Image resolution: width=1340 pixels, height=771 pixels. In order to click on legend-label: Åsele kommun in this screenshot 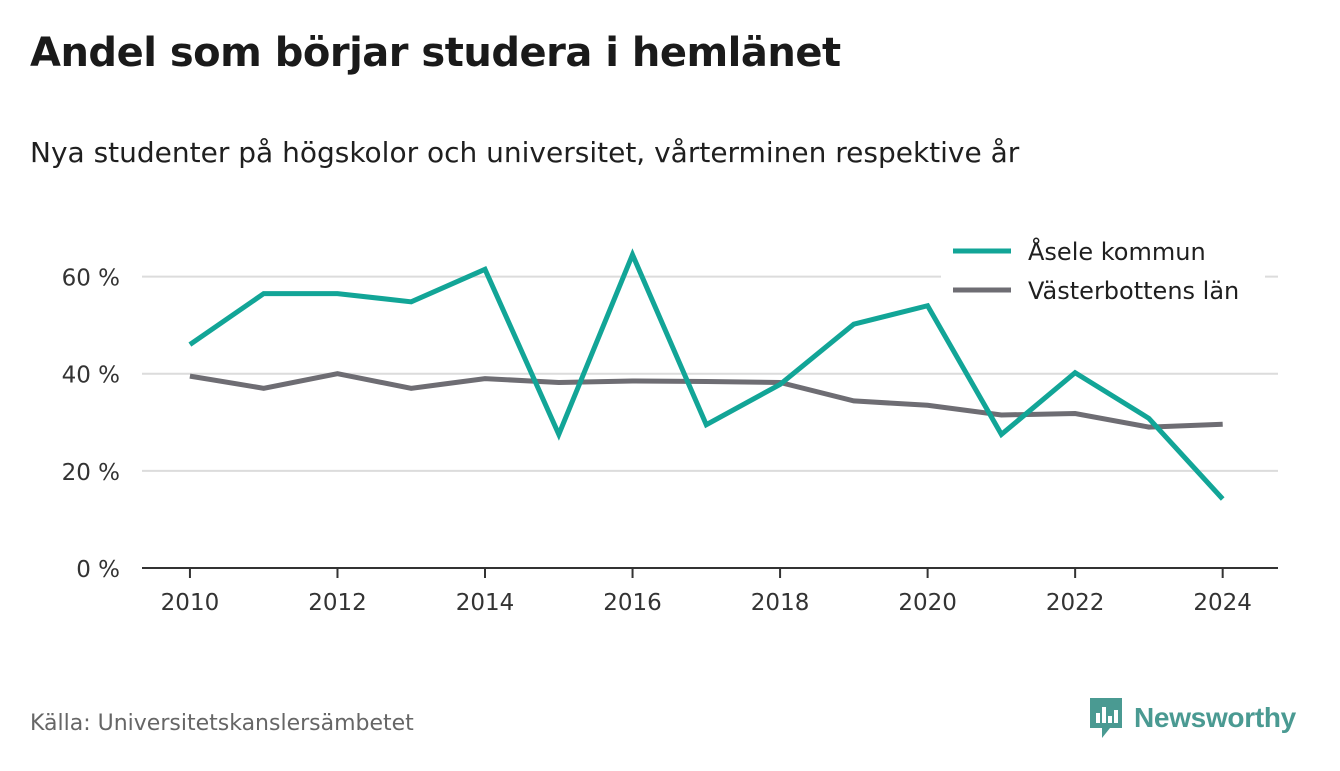, I will do `click(1117, 251)`.